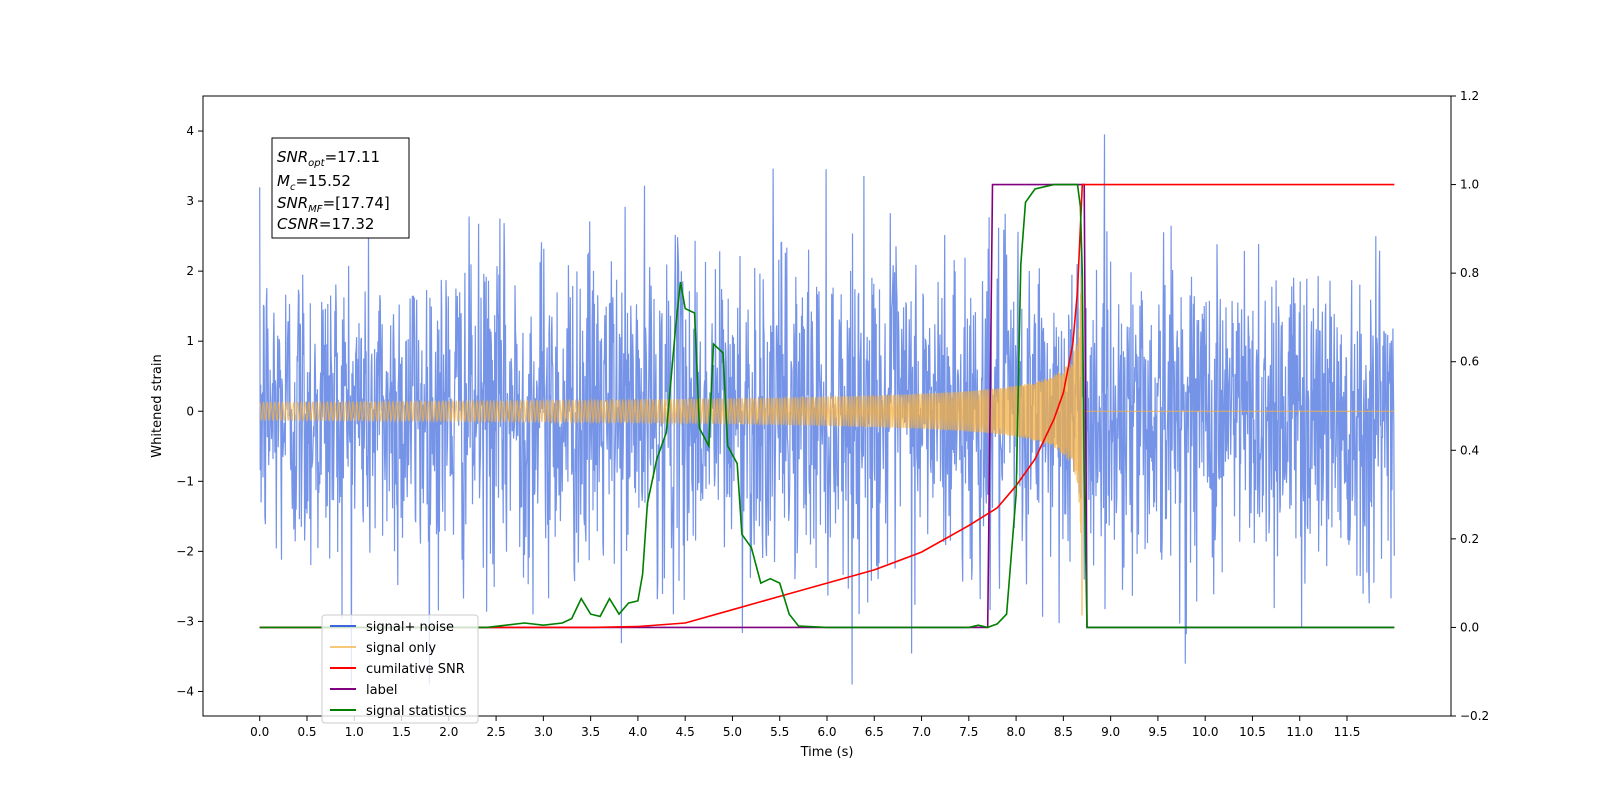 This screenshot has width=1600, height=800. Describe the element at coordinates (190, 131) in the screenshot. I see `left-y-tick-label: 4` at that location.